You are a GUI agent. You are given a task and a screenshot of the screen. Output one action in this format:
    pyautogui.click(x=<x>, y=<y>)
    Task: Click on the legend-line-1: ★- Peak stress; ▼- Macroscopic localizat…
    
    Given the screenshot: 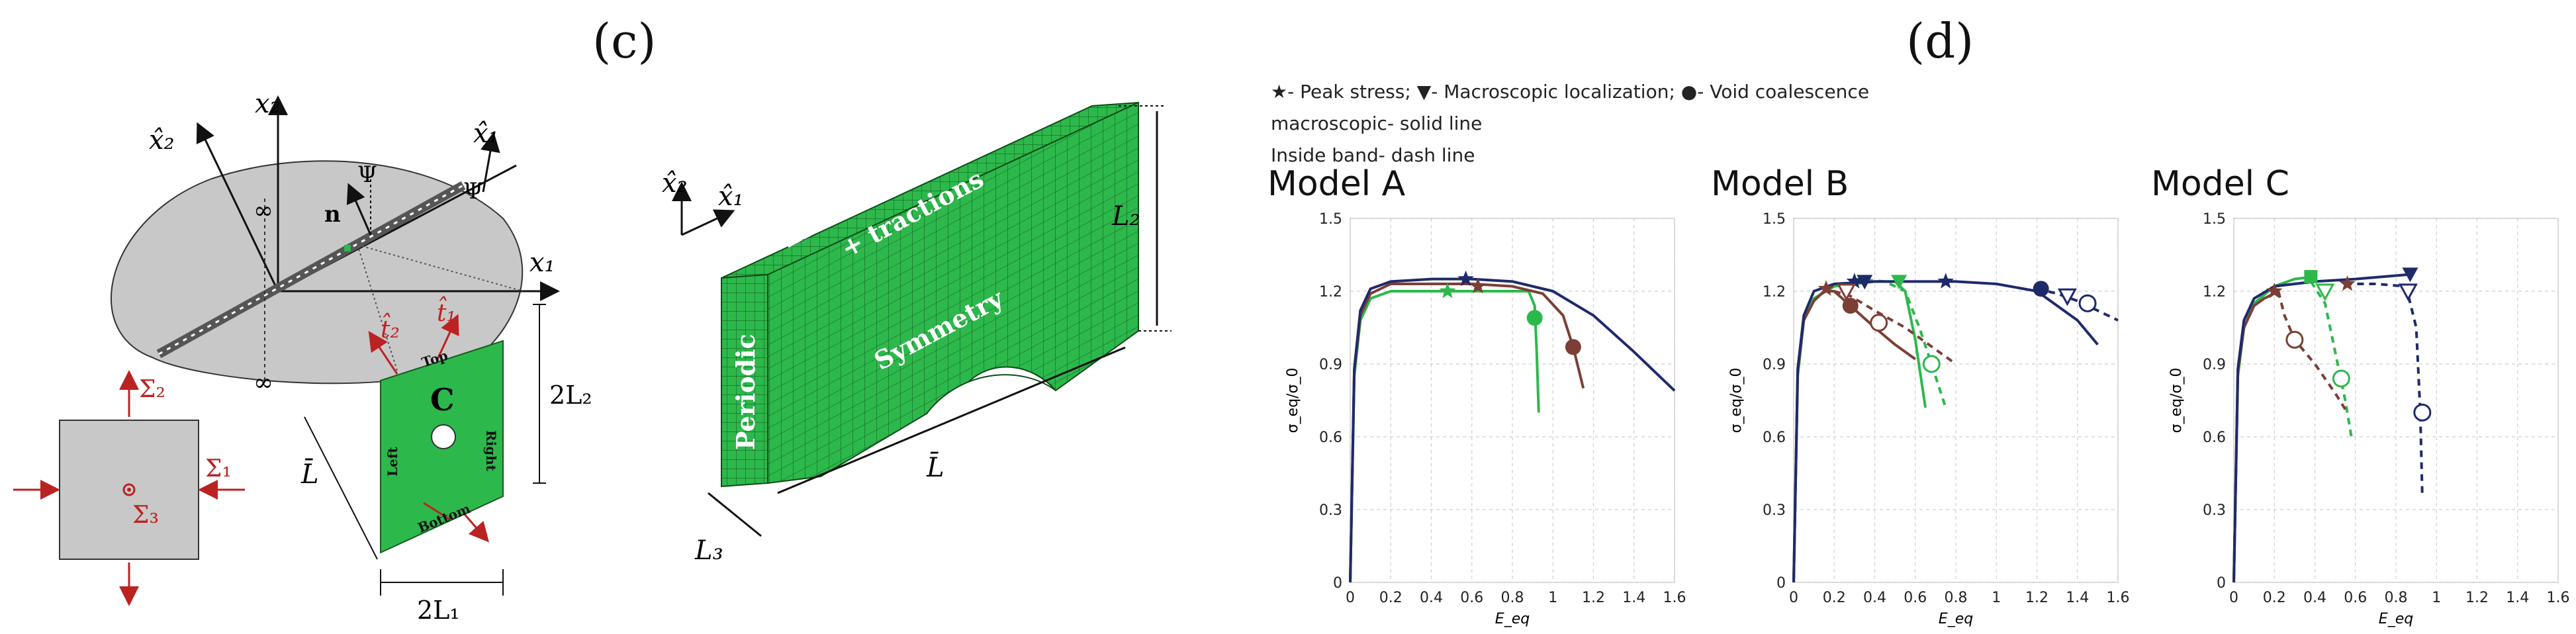 What is the action you would take?
    pyautogui.click(x=1570, y=92)
    